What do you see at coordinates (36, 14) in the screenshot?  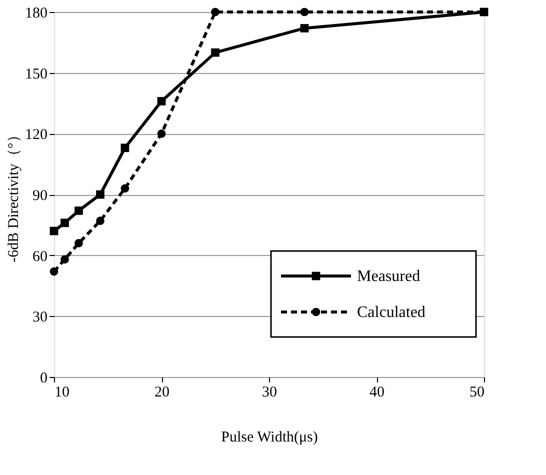 I see `y-tick-label: 180` at bounding box center [36, 14].